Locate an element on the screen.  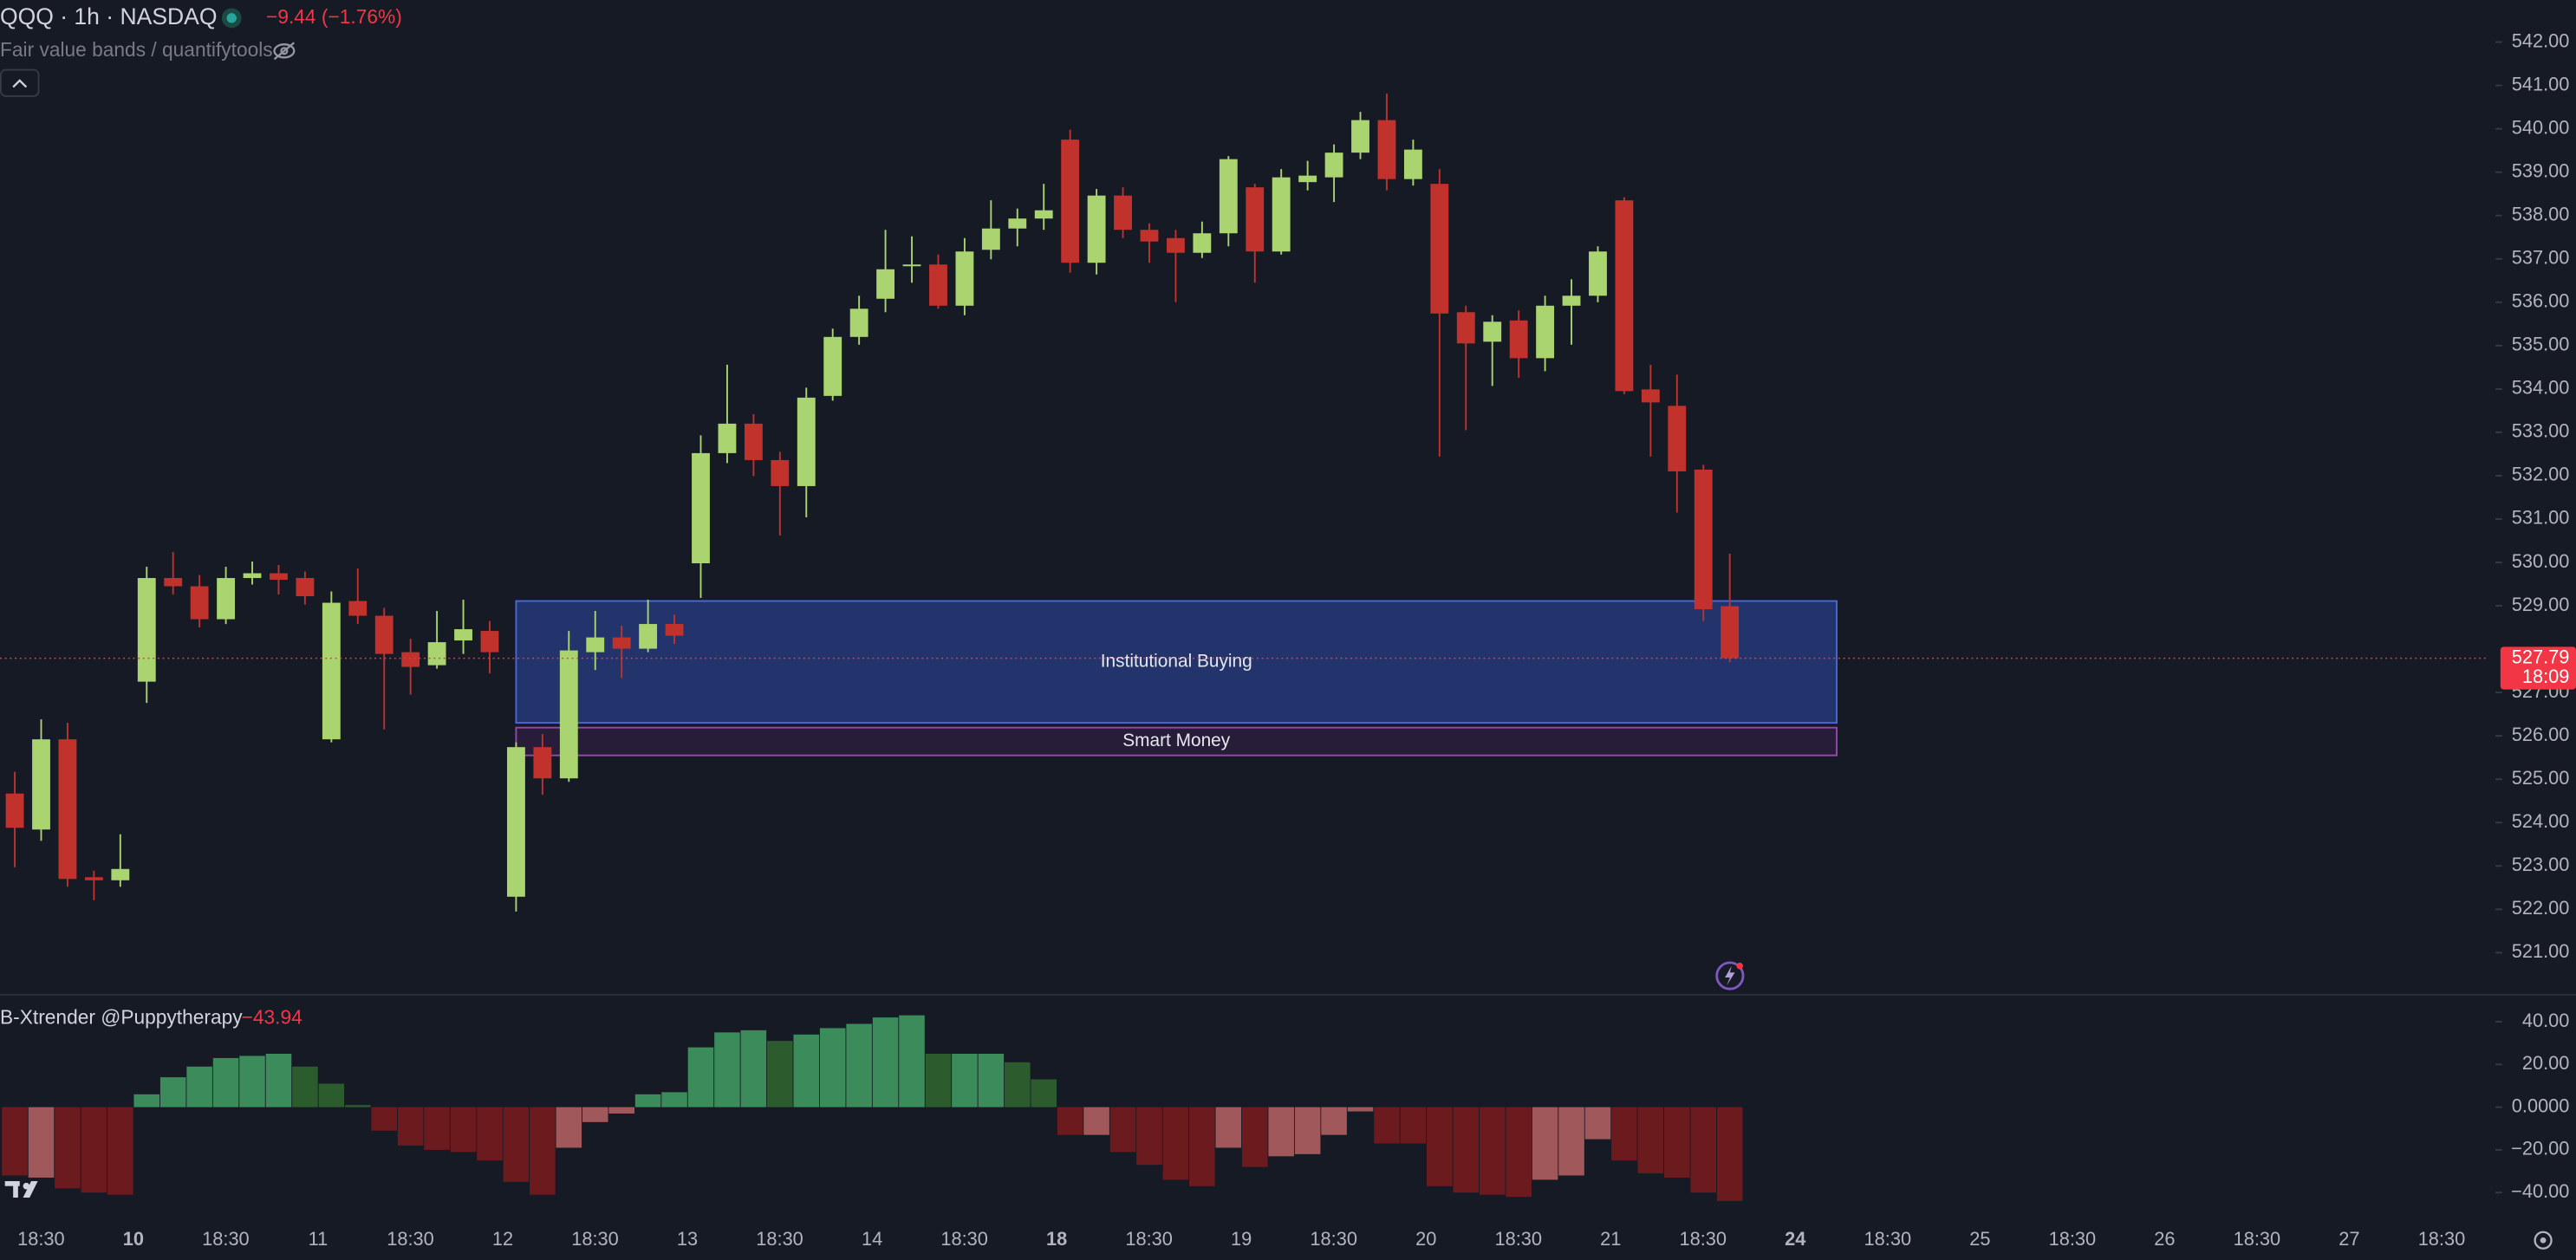
x-tick-label: 18 is located at coordinates (1056, 1239).